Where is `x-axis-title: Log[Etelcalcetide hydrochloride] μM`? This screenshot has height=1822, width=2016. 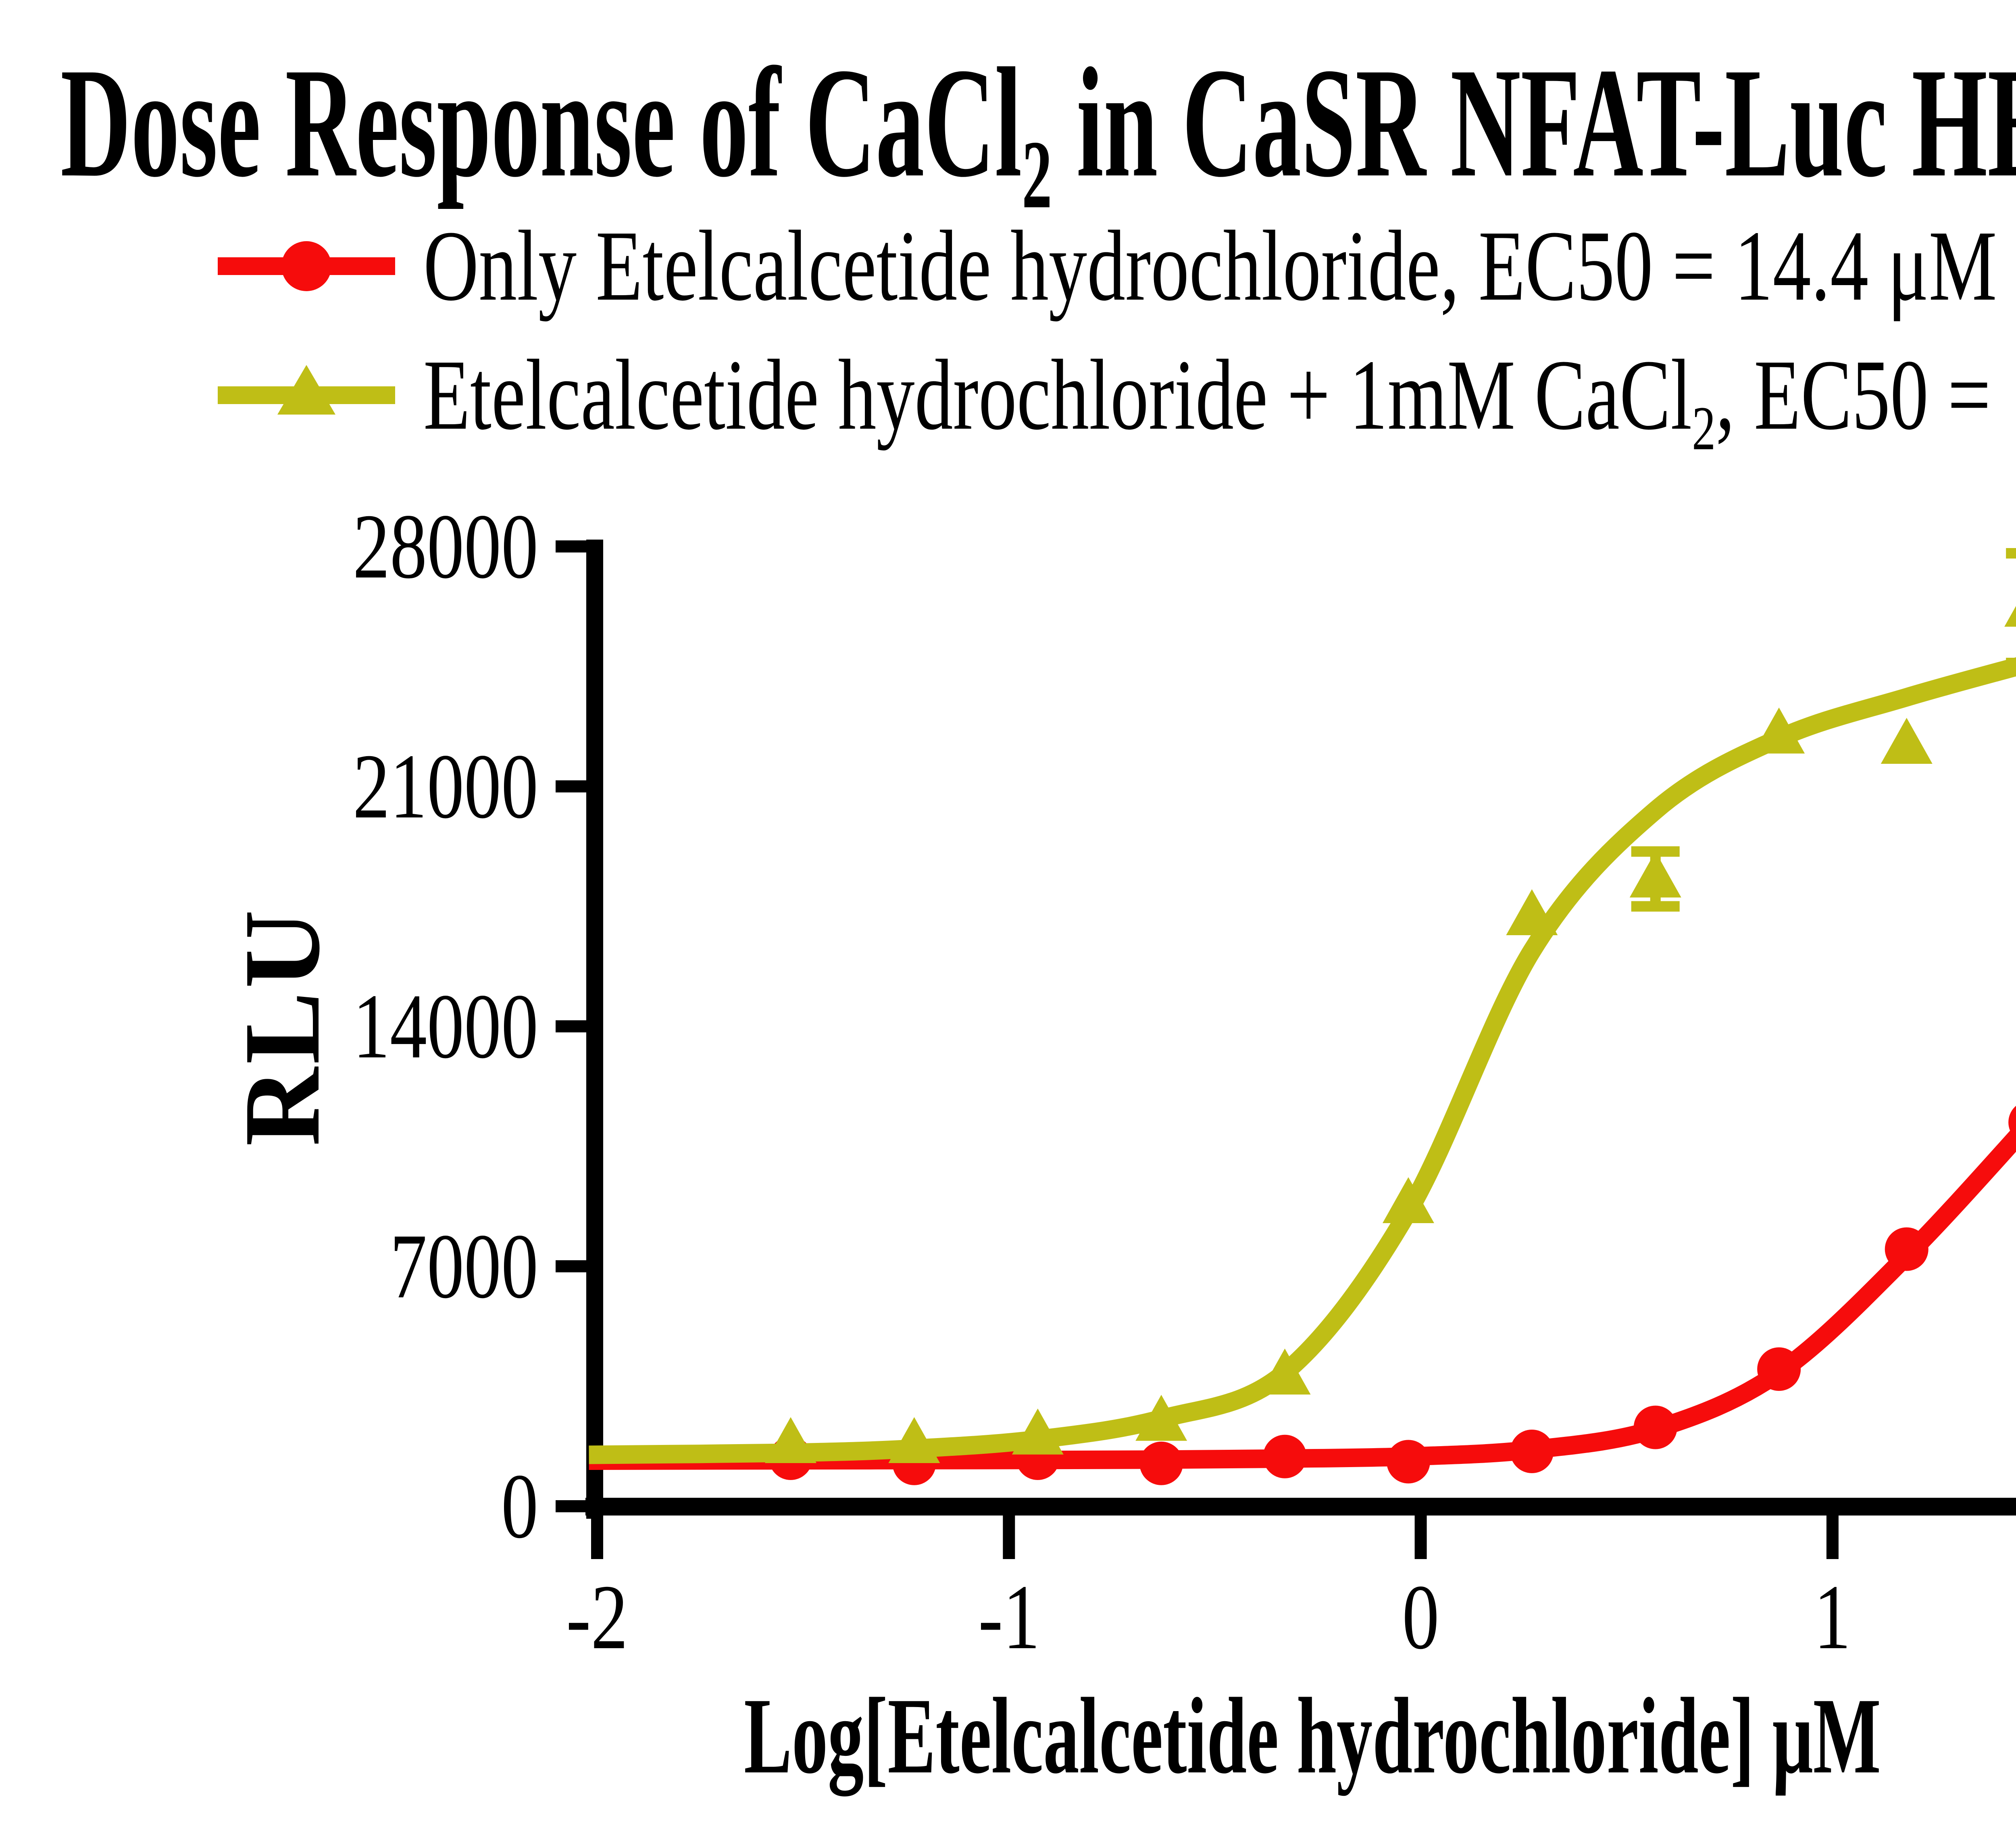 x-axis-title: Log[Etelcalcetide hydrochloride] μM is located at coordinates (1312, 1736).